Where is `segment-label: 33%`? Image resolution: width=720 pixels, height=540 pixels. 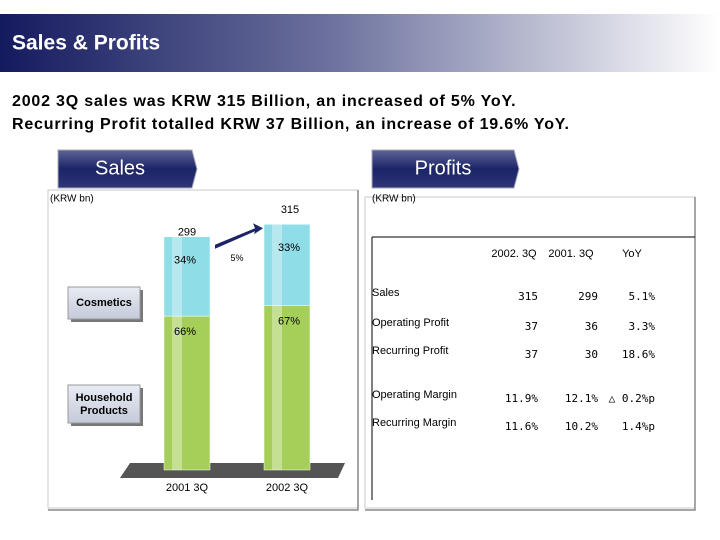
segment-label: 33% is located at coordinates (289, 248).